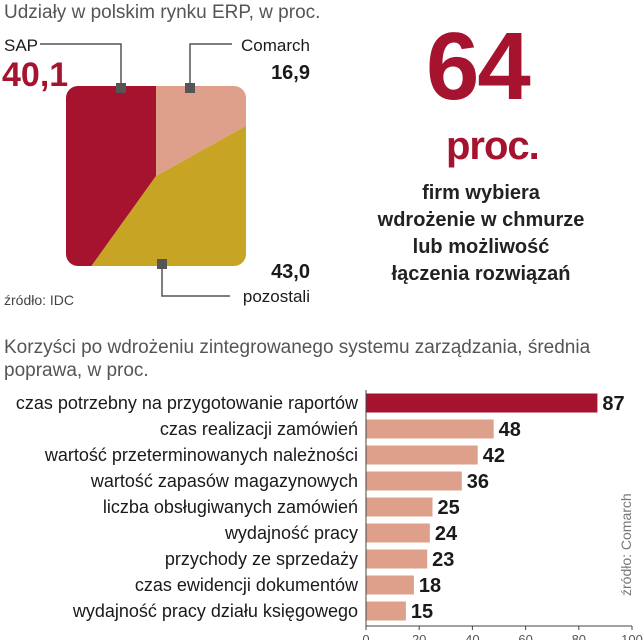 The height and width of the screenshot is (640, 644). I want to click on leader-marker-sap, so click(121, 88).